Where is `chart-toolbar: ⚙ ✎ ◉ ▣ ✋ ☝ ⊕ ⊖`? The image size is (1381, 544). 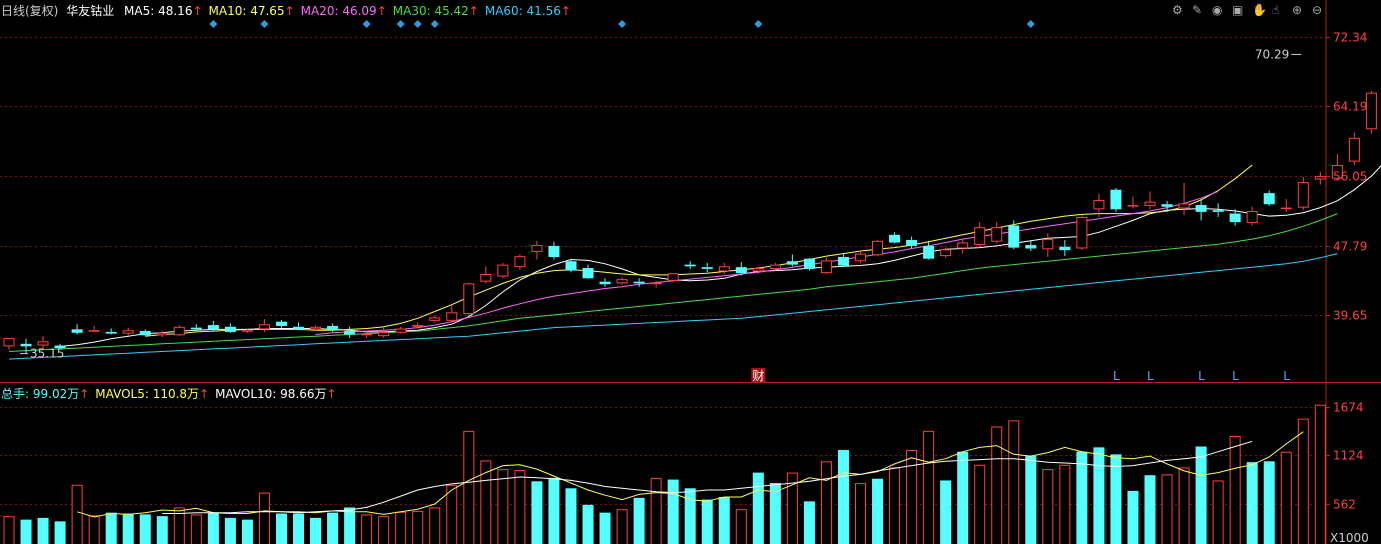
chart-toolbar: ⚙ ✎ ◉ ▣ ✋ ☝ ⊕ ⊖ is located at coordinates (1252, 11).